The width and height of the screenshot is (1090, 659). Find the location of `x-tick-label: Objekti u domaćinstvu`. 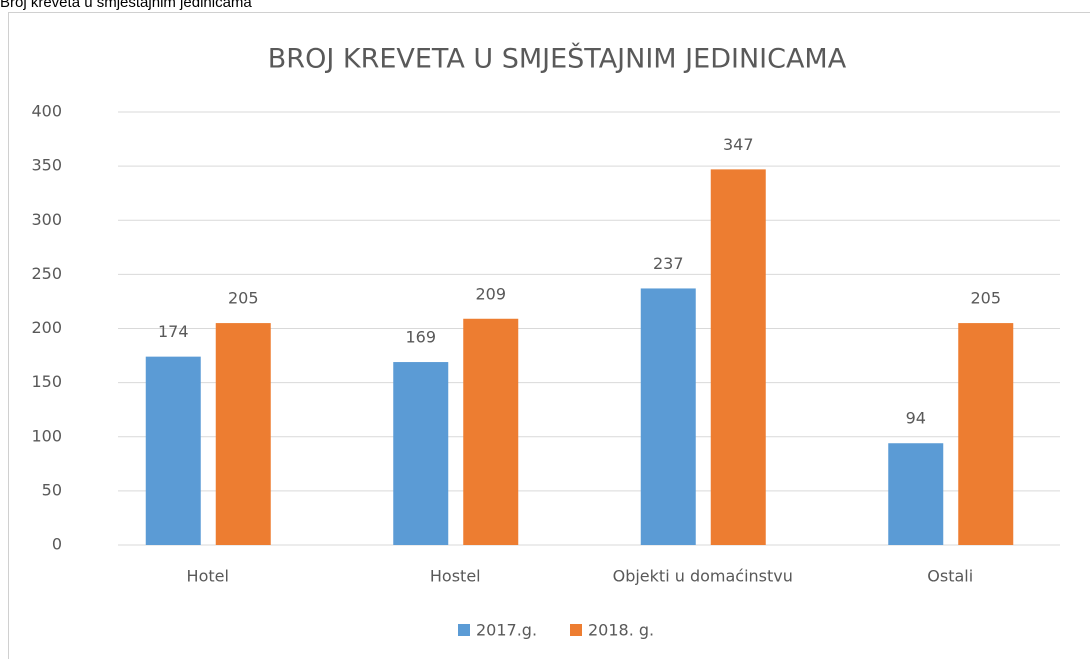

x-tick-label: Objekti u domaćinstvu is located at coordinates (703, 576).